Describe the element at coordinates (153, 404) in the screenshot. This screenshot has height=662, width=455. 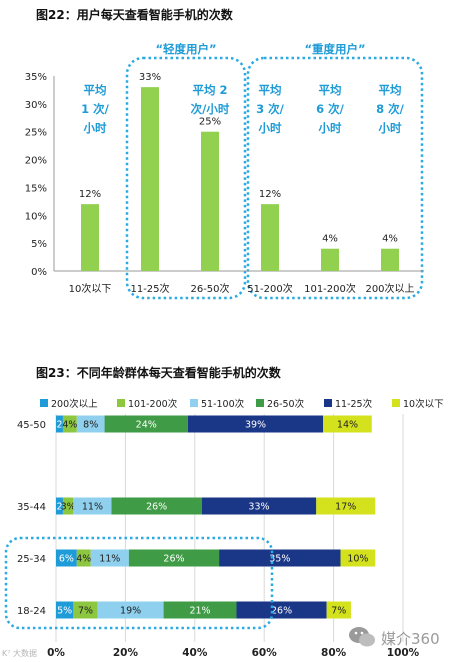
I see `legend-label: 101-200次` at that location.